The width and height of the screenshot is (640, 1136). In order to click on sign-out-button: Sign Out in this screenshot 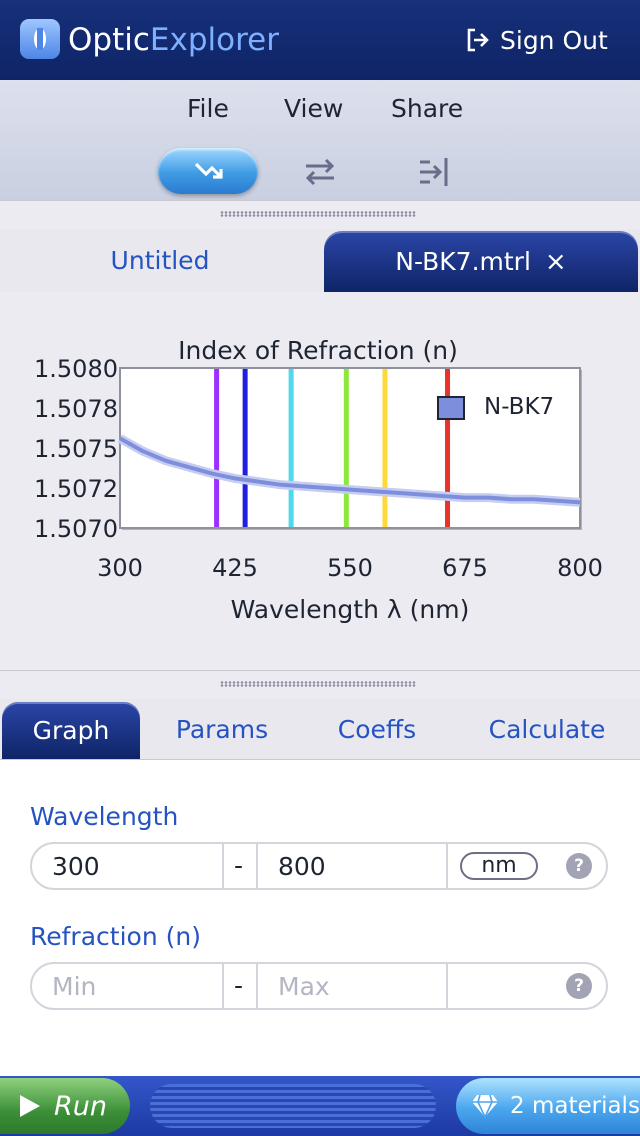, I will do `click(536, 40)`.